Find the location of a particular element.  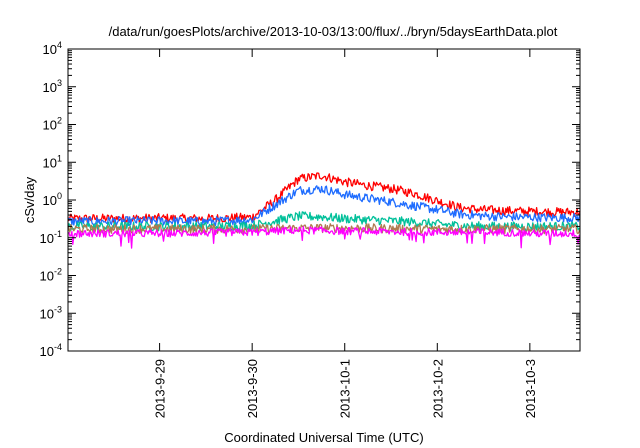

y-tick-label: 10⁻⁴ is located at coordinates (51, 350).